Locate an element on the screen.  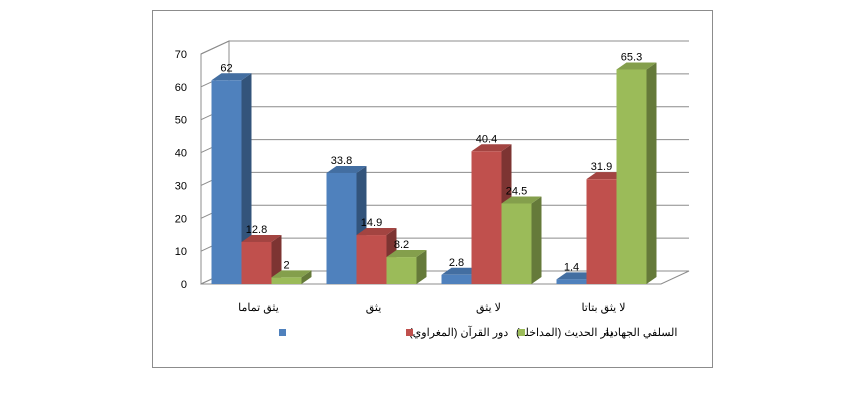
y-tick-label: 60 is located at coordinates (181, 88).